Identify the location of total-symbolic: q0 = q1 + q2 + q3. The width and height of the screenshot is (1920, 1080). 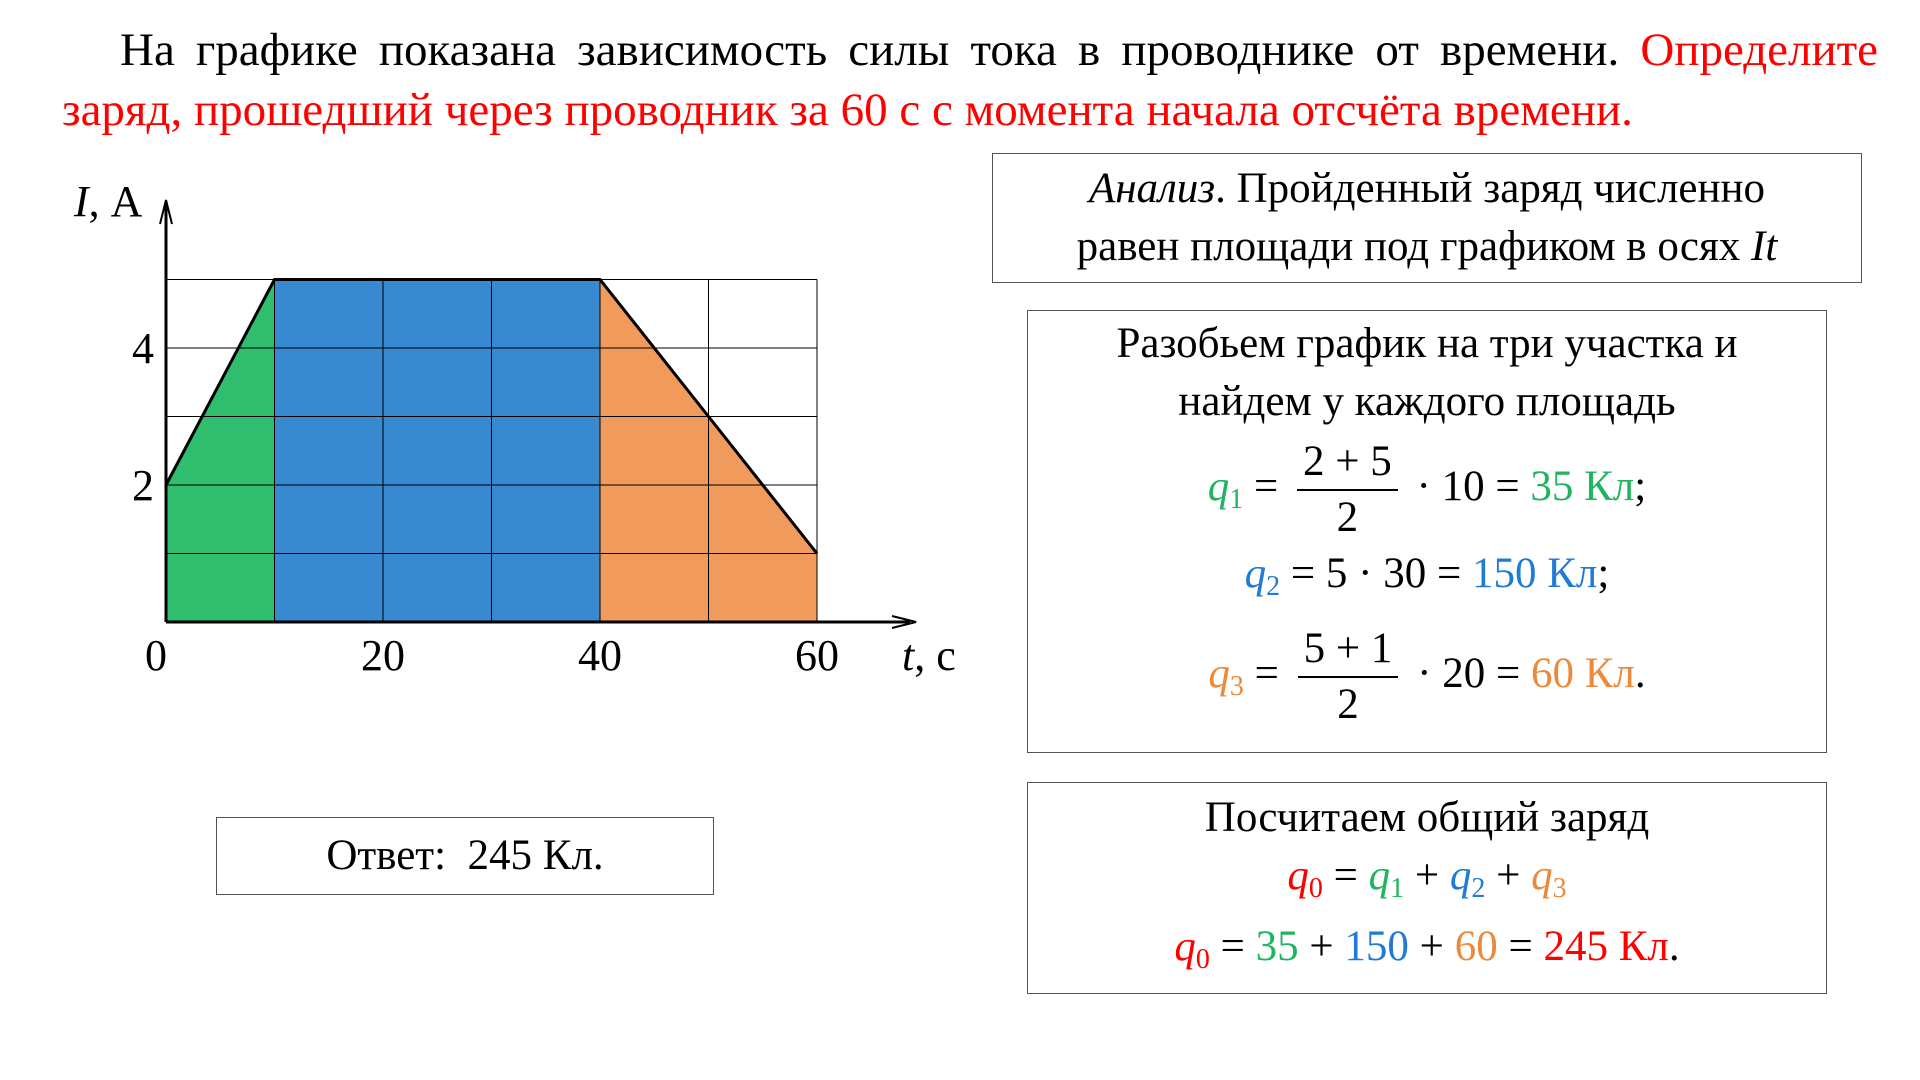
(1427, 878).